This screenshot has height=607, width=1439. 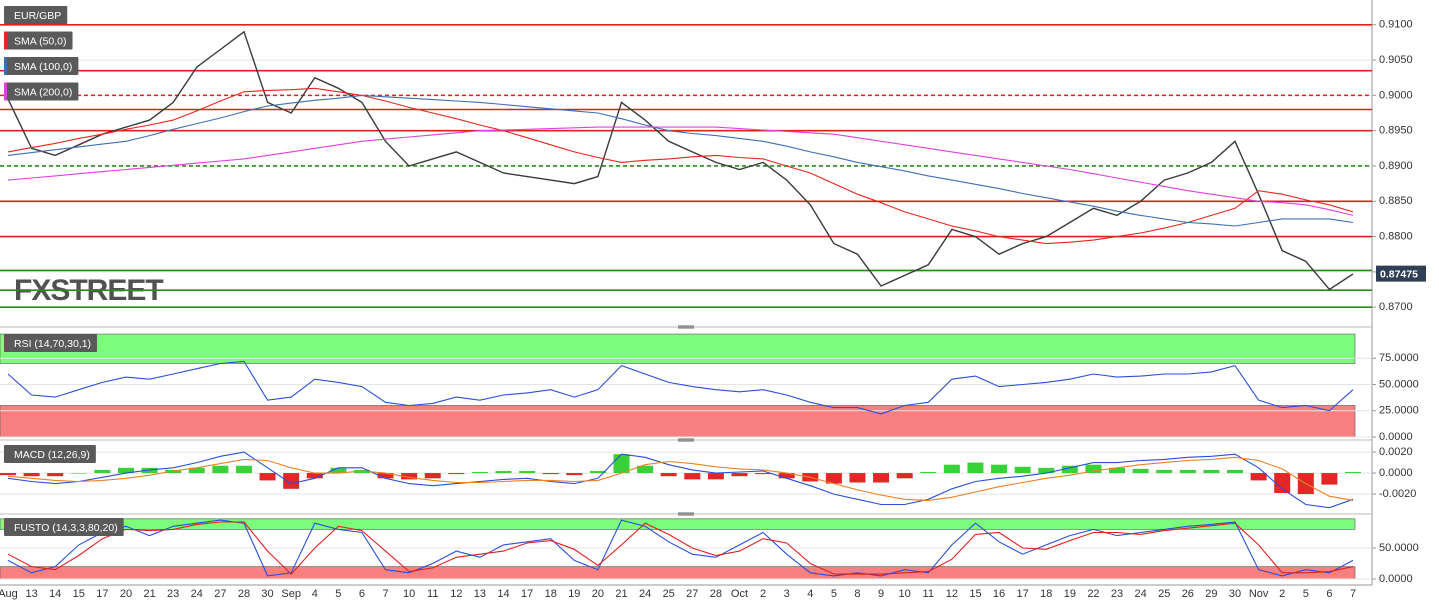 What do you see at coordinates (1188, 594) in the screenshot?
I see `x-tick-label: 26` at bounding box center [1188, 594].